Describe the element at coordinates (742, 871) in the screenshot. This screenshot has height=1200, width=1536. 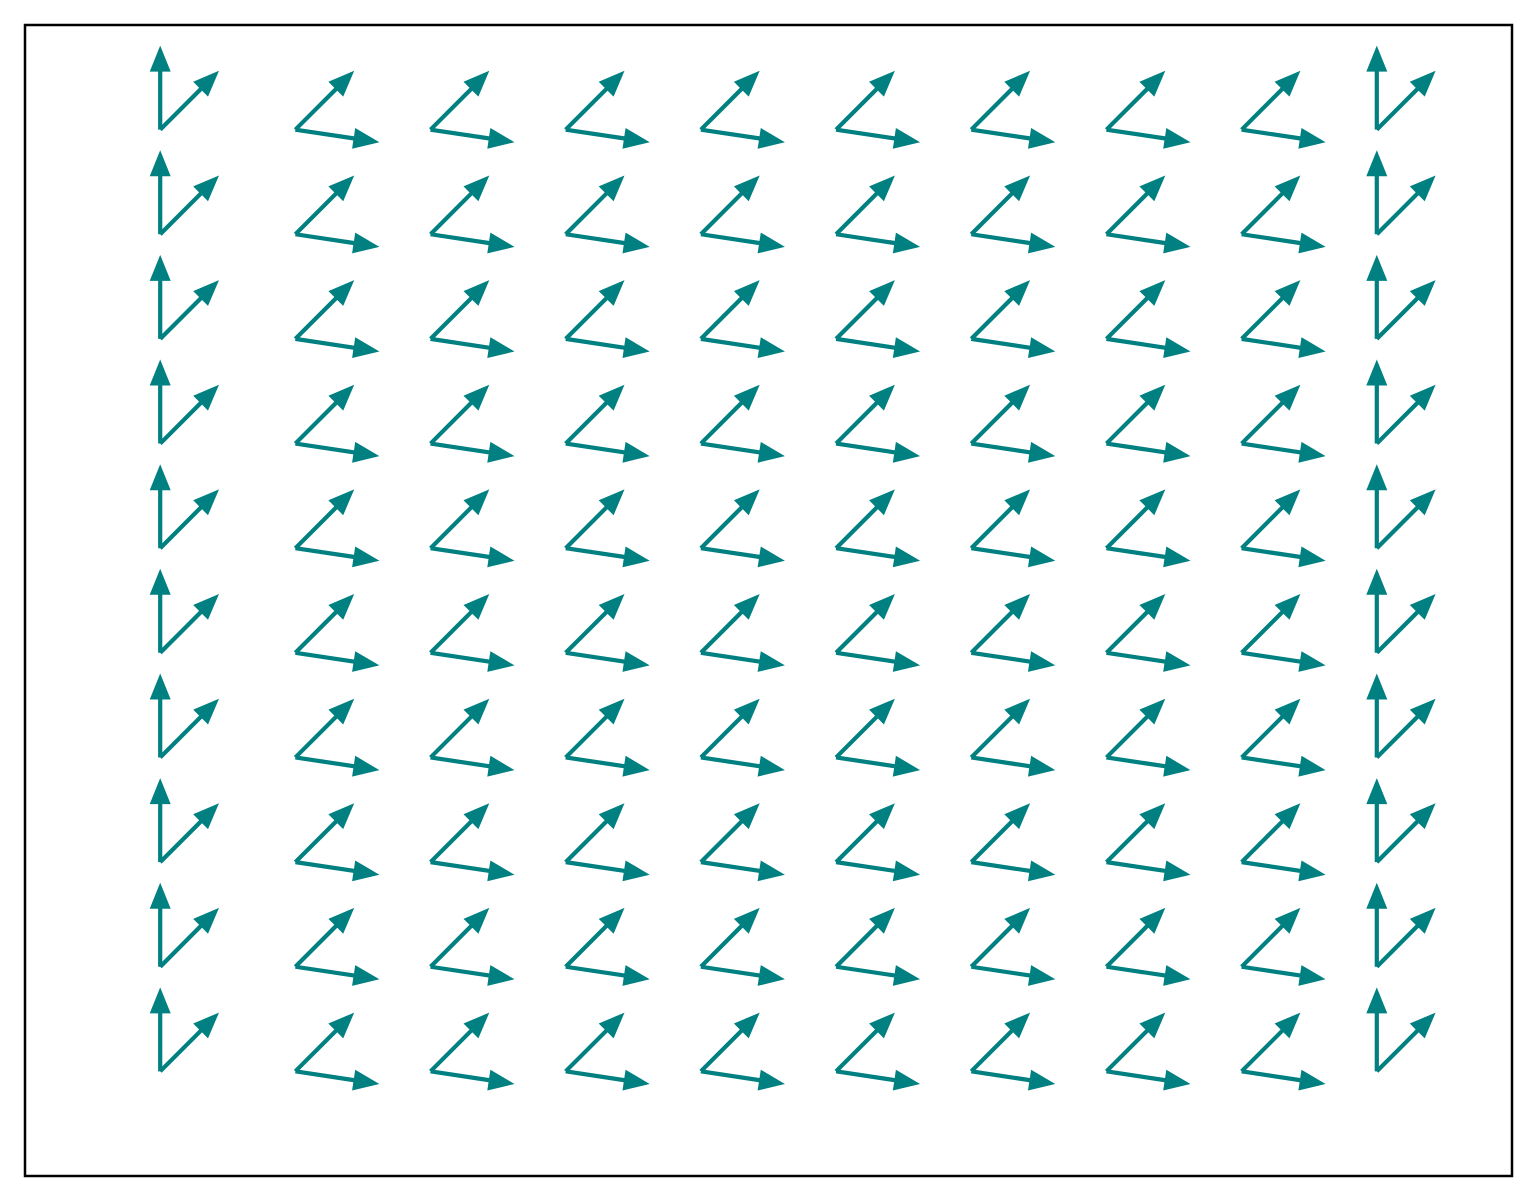
I see `arrow-s1-c5-r3` at that location.